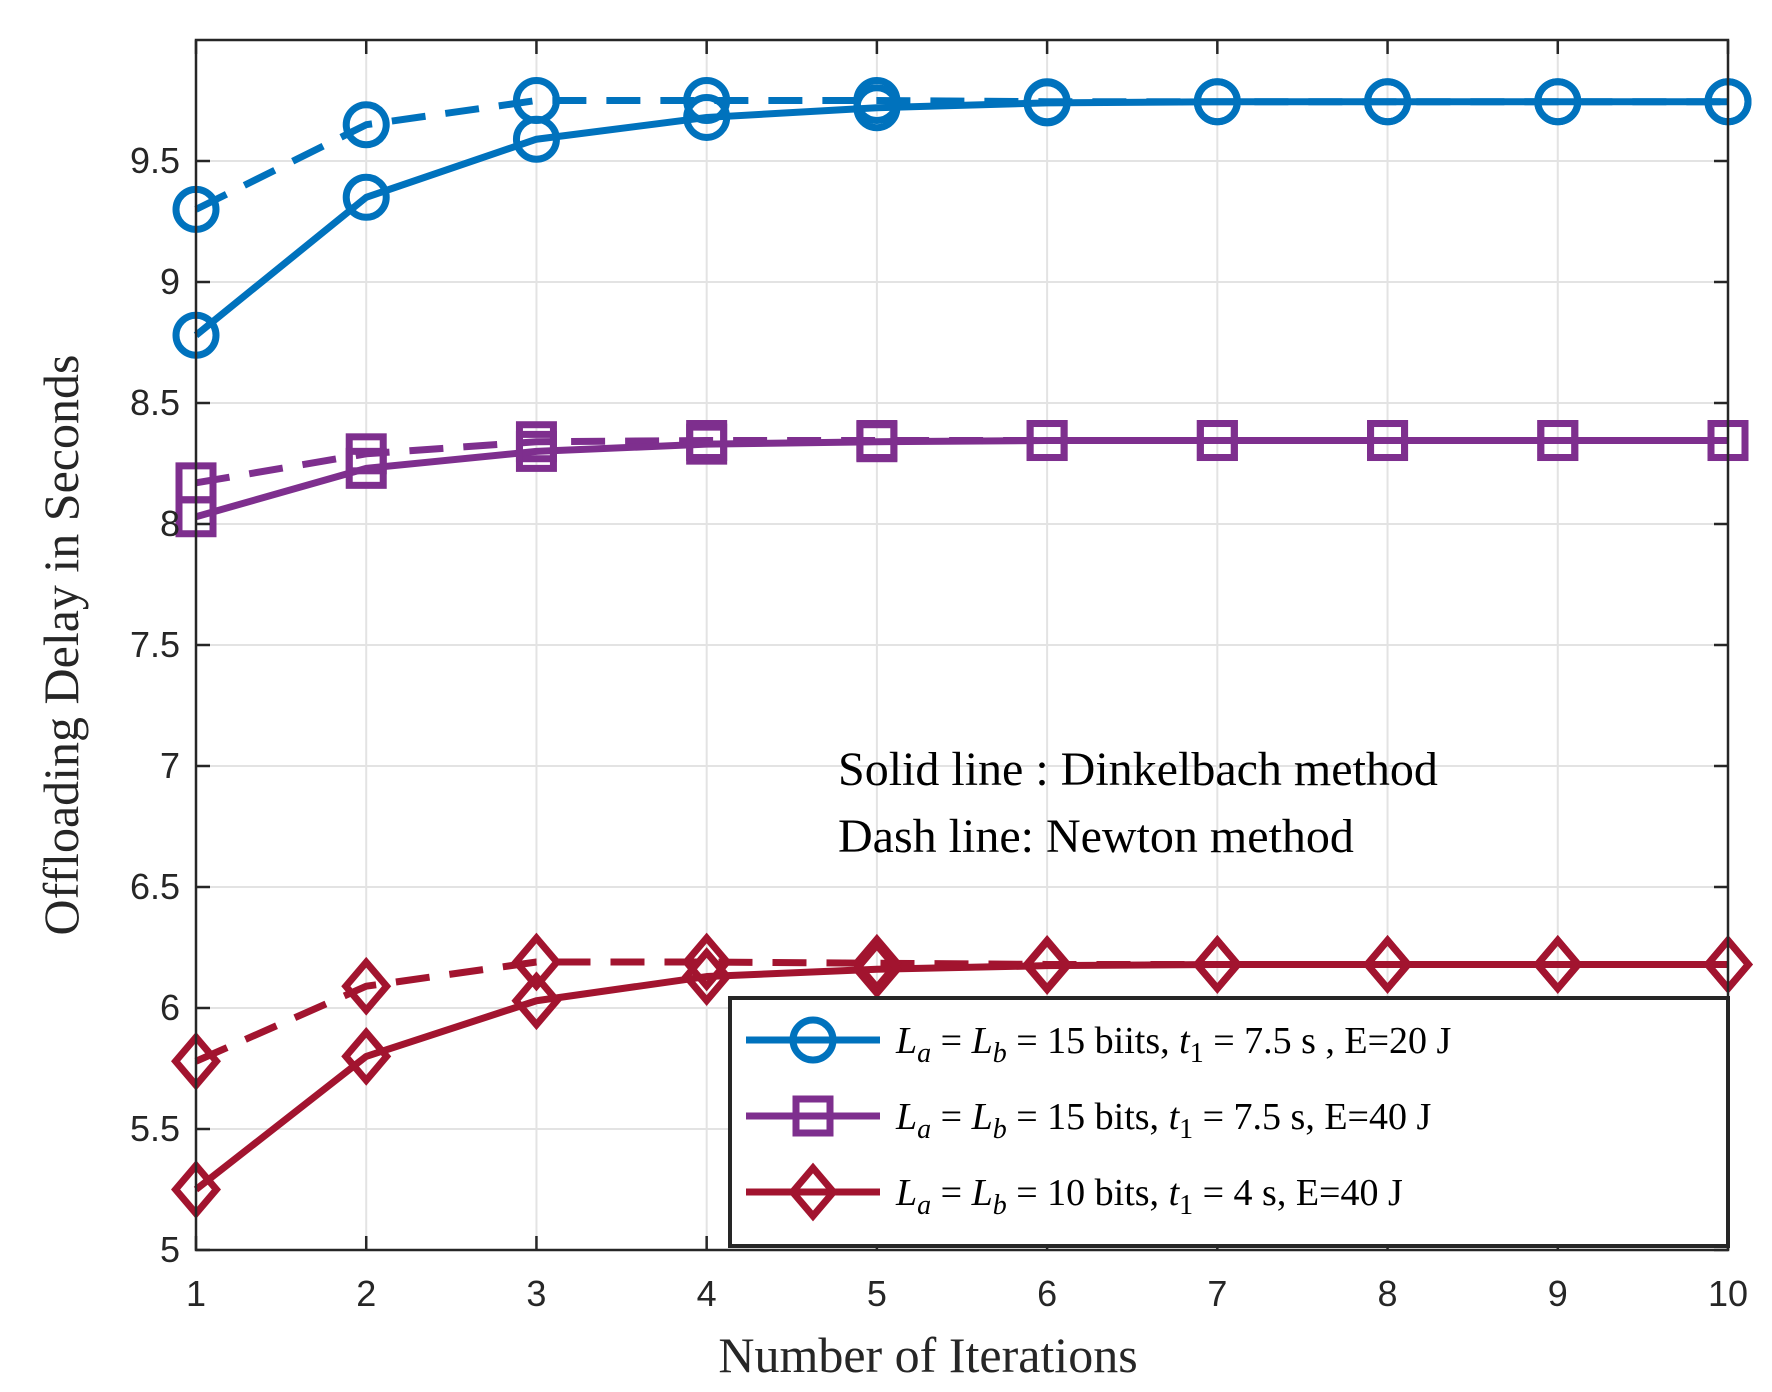  I want to click on y-tick-label: 6.5, so click(155, 886).